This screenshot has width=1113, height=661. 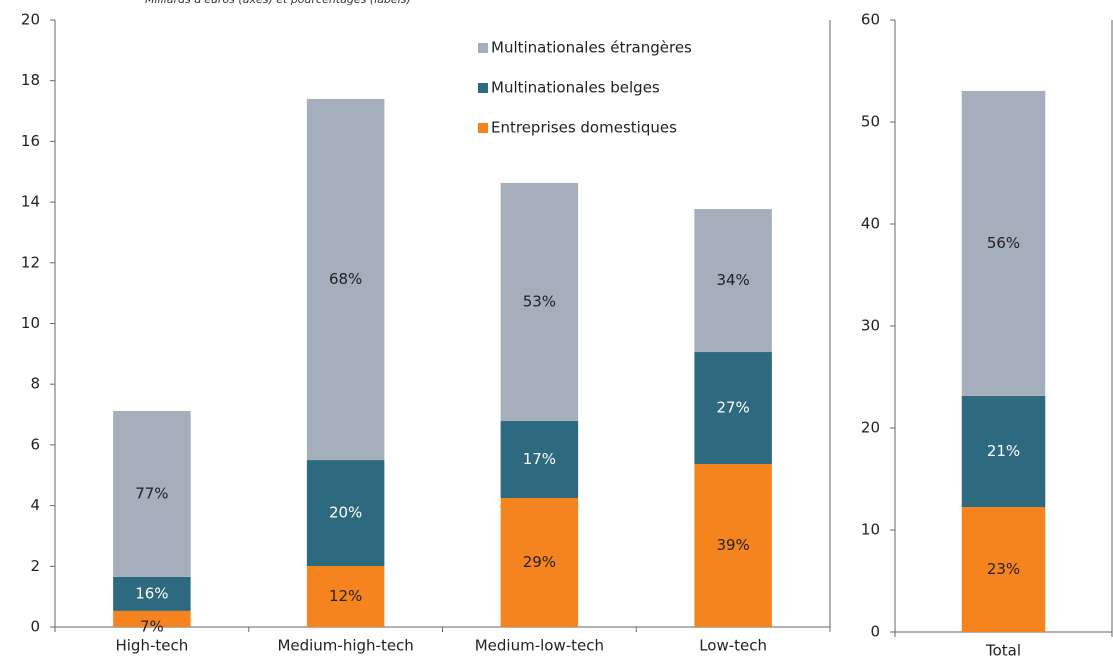 What do you see at coordinates (35, 505) in the screenshot?
I see `y-tick-label: 4` at bounding box center [35, 505].